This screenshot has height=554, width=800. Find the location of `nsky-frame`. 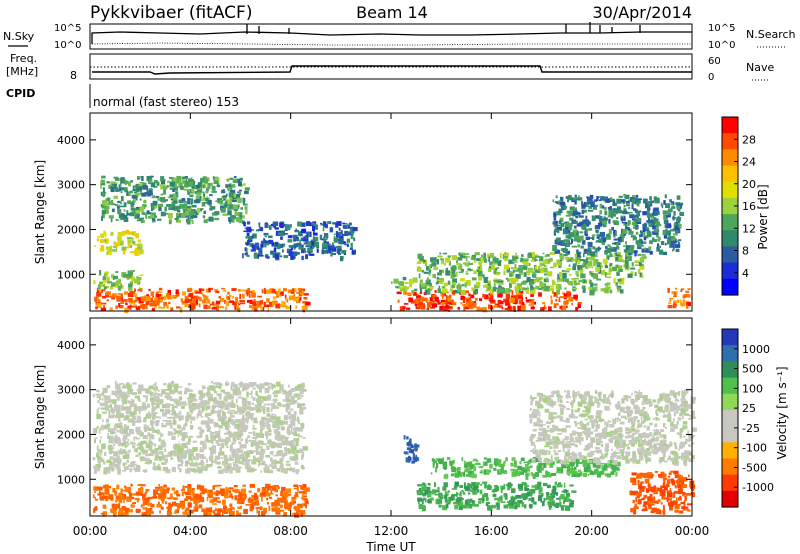

nsky-frame is located at coordinates (391, 36).